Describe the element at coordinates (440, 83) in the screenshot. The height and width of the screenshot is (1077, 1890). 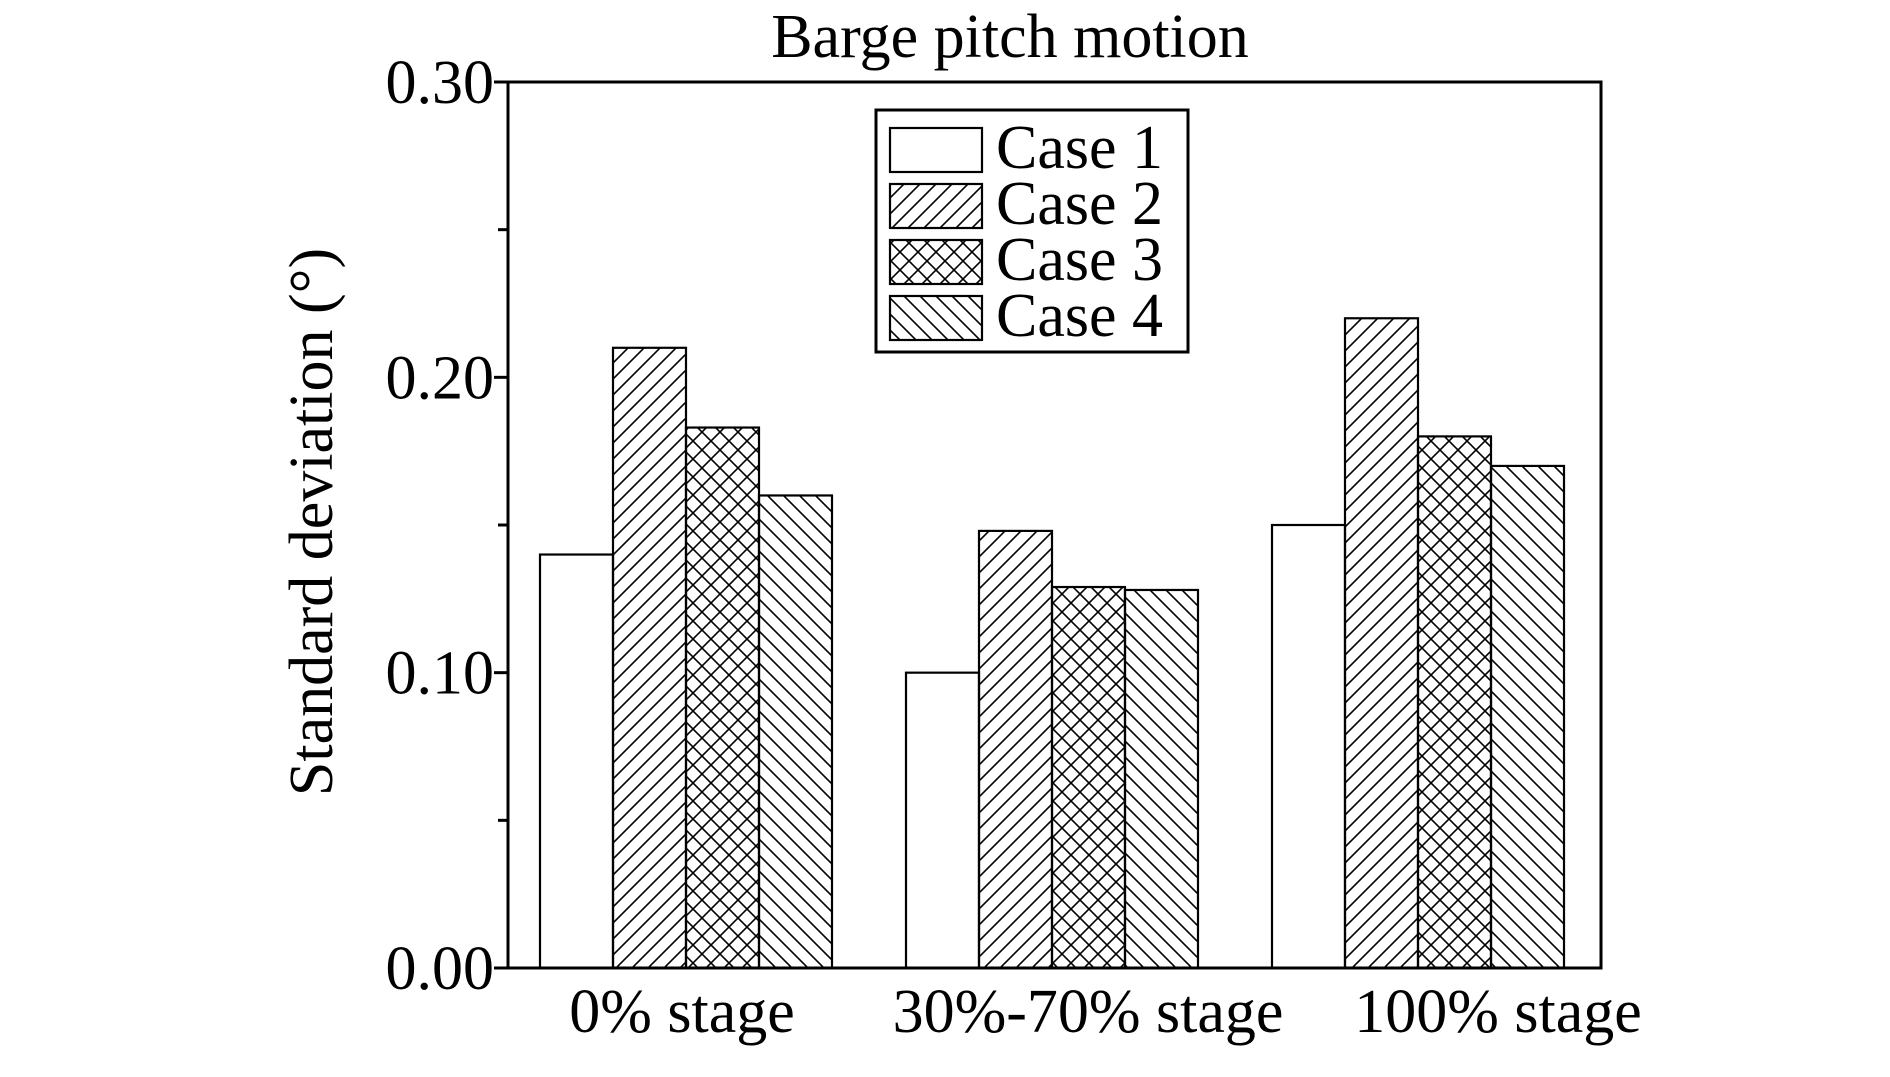
I see `y-tick-label: 0.30` at that location.